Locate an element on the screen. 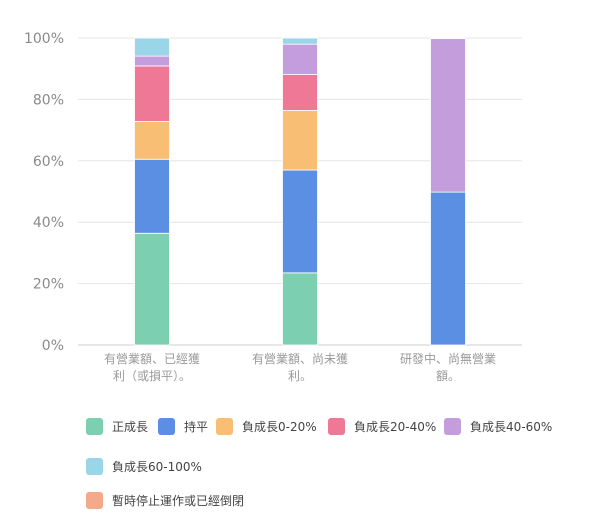  legend-item: 持平 is located at coordinates (183, 426).